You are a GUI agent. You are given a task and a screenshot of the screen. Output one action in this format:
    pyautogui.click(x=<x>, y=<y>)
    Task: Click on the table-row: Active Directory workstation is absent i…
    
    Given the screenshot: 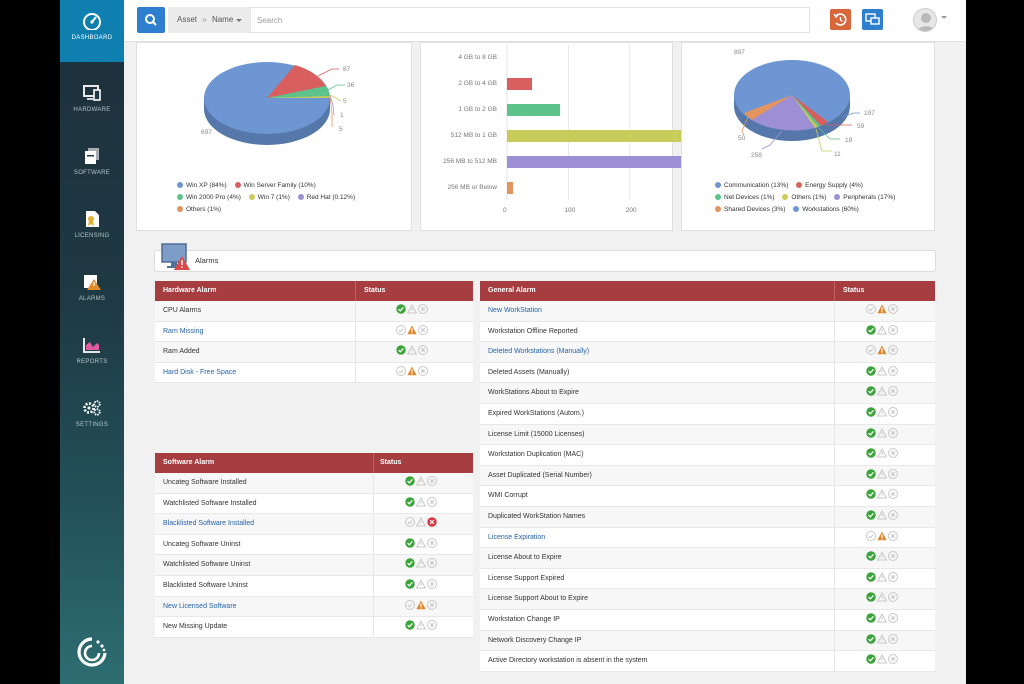 What is the action you would take?
    pyautogui.click(x=707, y=661)
    